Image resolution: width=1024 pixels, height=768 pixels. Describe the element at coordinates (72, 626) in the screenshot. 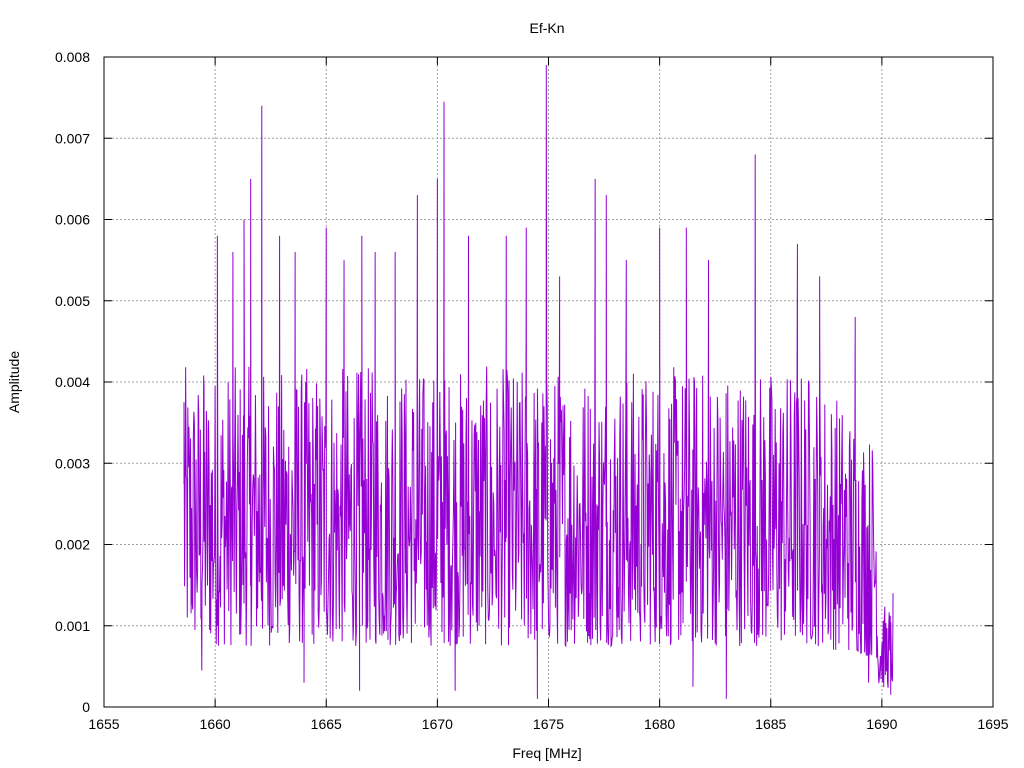

I see `y-tick-label: 0.001` at that location.